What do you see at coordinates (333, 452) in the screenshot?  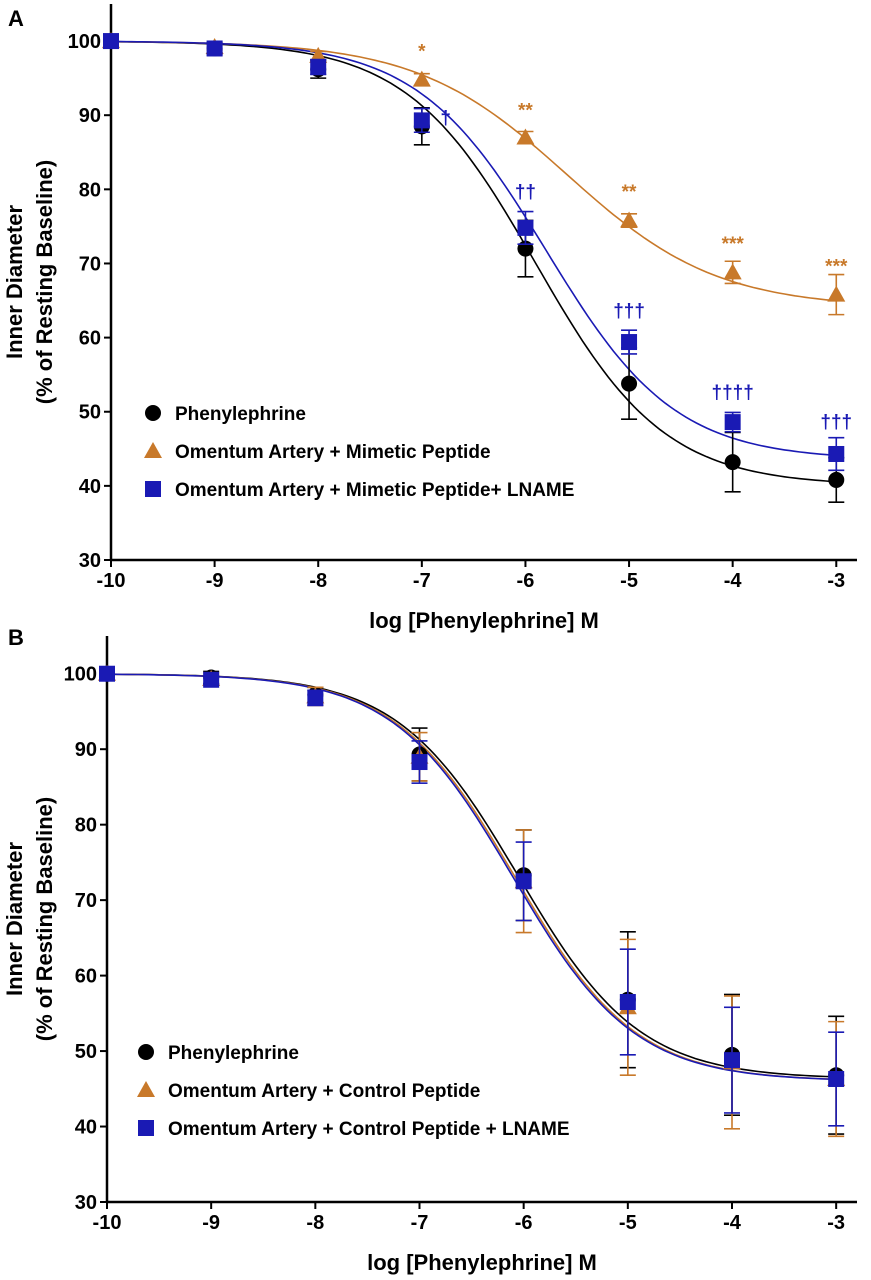 I see `legend-label: Omentum Artery + Mimetic Peptide` at bounding box center [333, 452].